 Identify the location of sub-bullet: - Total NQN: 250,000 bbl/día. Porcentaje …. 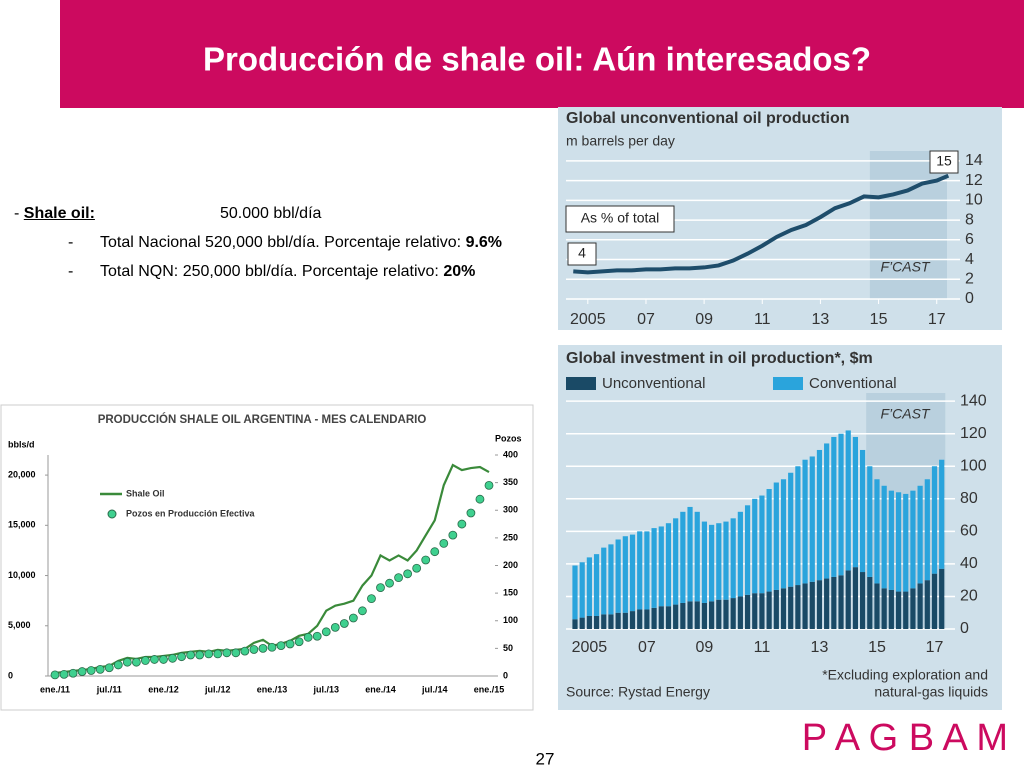
(272, 271).